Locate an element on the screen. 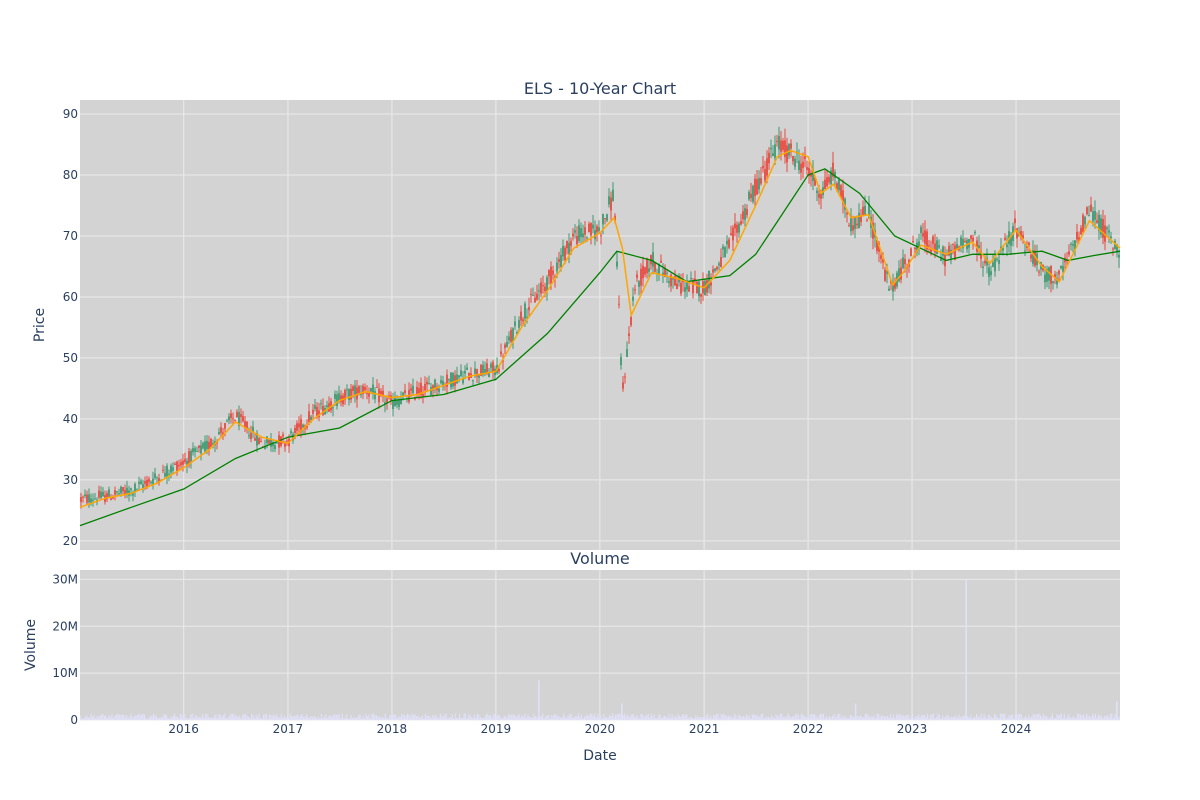  volume-y-tick-label: 20M is located at coordinates (65, 626).